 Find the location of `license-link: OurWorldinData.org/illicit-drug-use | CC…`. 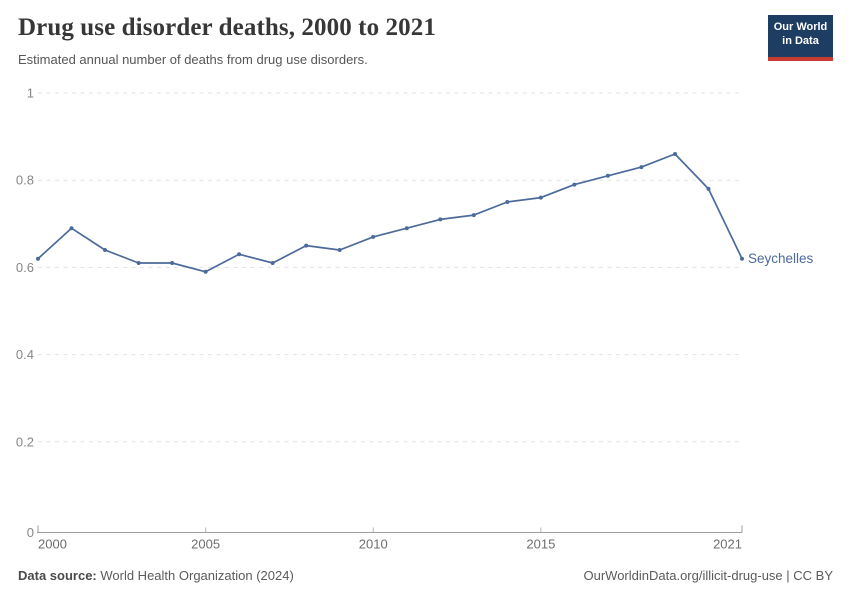

license-link: OurWorldinData.org/illicit-drug-use | CC… is located at coordinates (708, 575).